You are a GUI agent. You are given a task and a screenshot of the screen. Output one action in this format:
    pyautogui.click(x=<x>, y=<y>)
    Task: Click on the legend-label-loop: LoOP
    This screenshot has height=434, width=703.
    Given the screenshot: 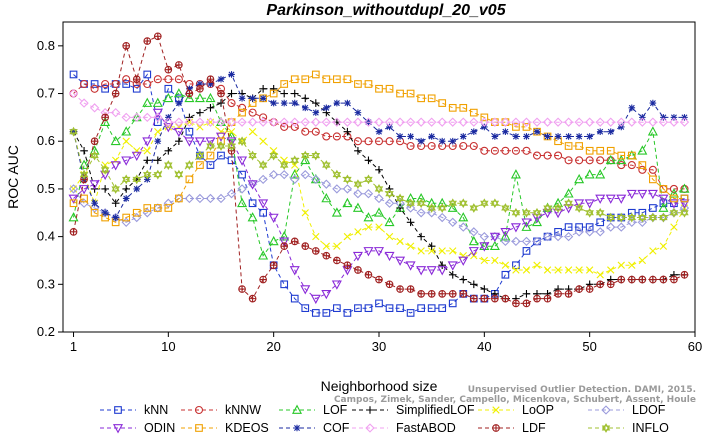 What is the action you would take?
    pyautogui.click(x=538, y=410)
    